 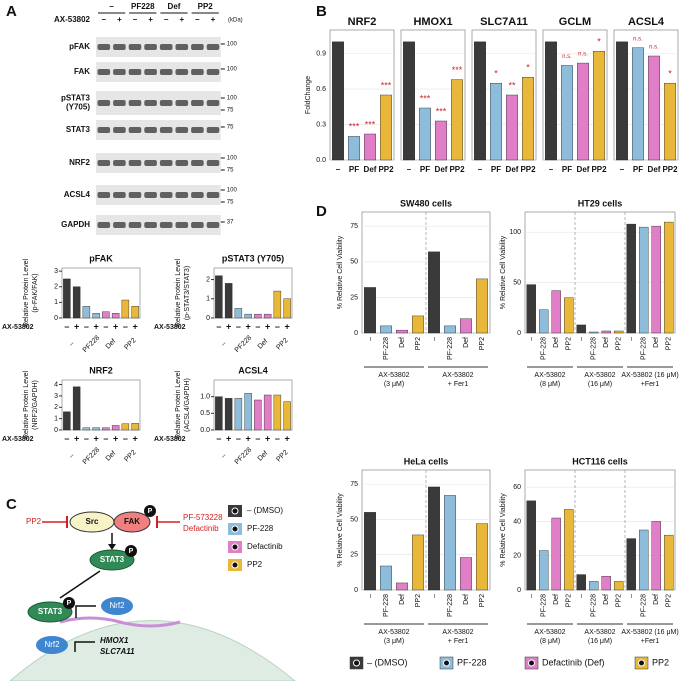 I want to click on y-tick-label: 0, so click(x=519, y=333).